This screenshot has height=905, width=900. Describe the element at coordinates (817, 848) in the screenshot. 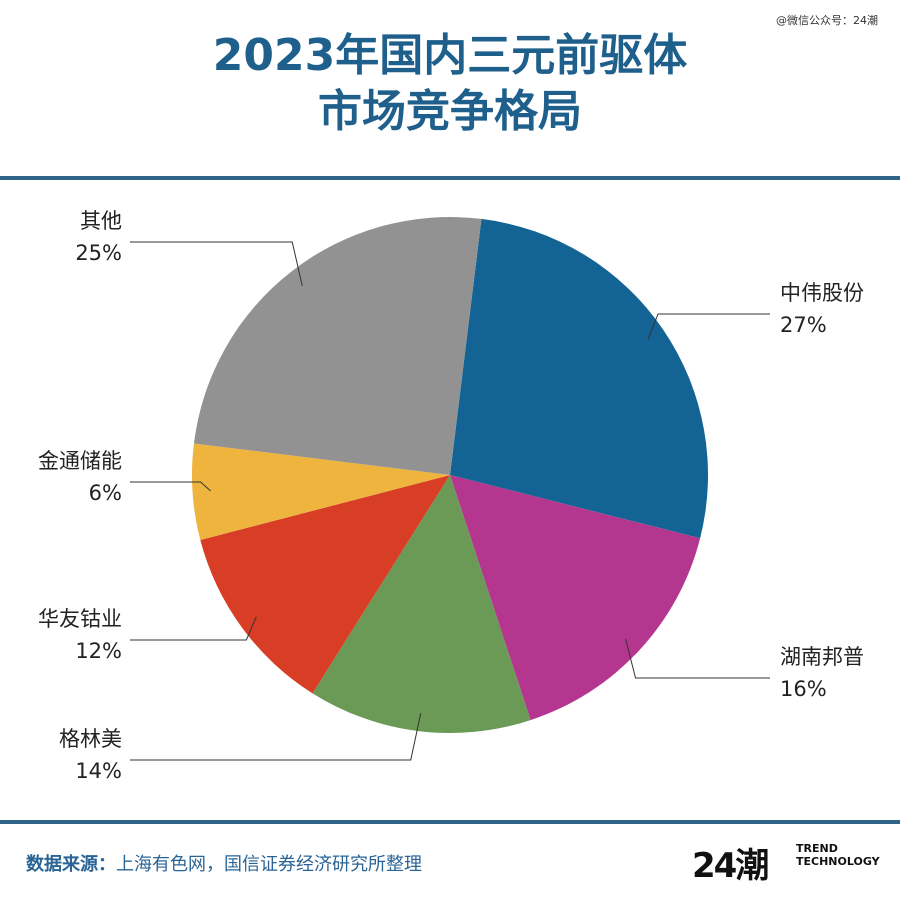

I see `brand-tagline-line1: TREND` at that location.